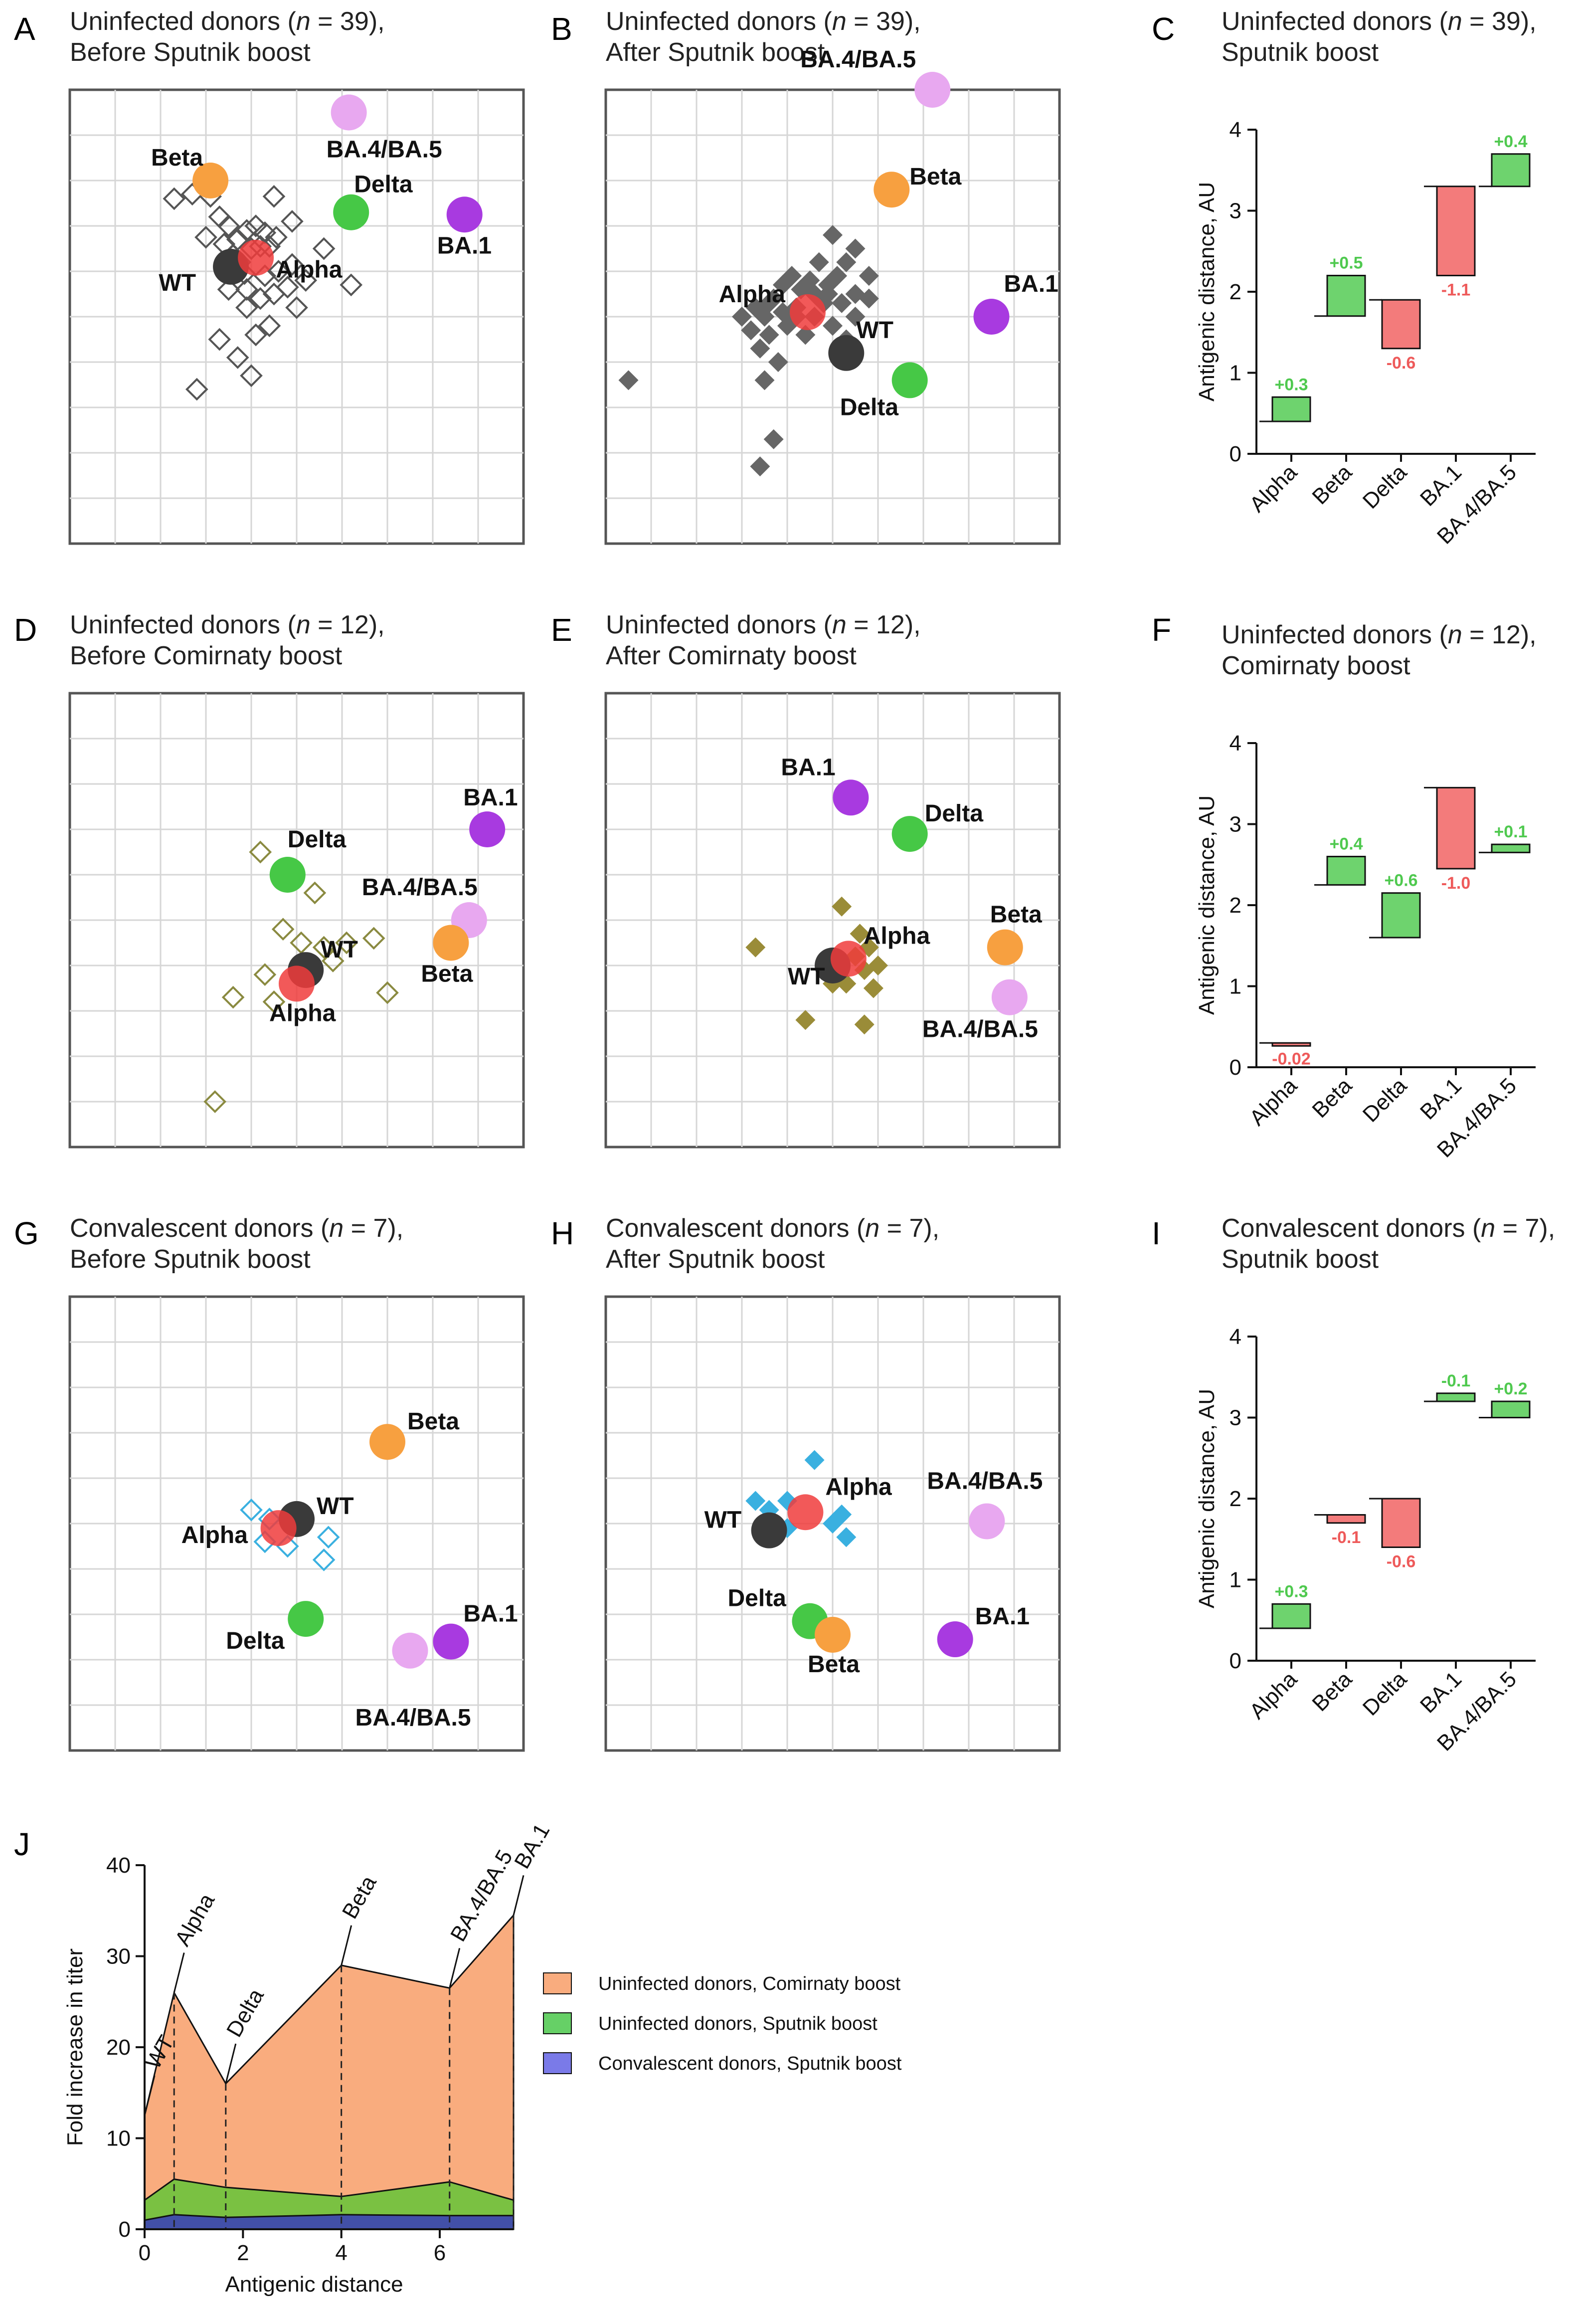 The width and height of the screenshot is (1579, 2324). What do you see at coordinates (750, 2063) in the screenshot?
I see `legend-label: Convalescent donors, Sputnik boost` at bounding box center [750, 2063].